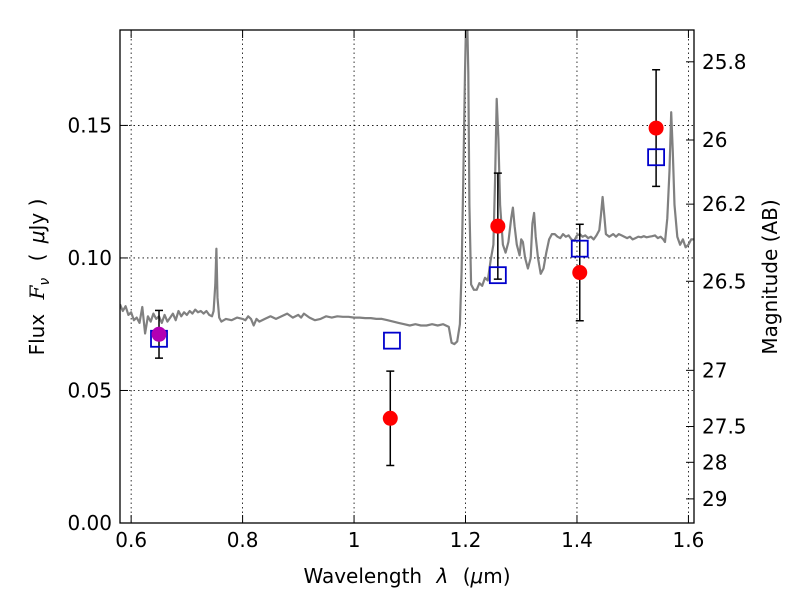 The height and width of the screenshot is (600, 800). Describe the element at coordinates (354, 540) in the screenshot. I see `x-tick-label: 1` at that location.